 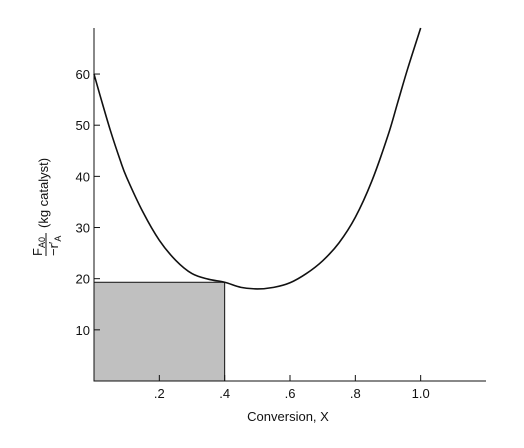 I want to click on x-tick-label: .6, so click(x=290, y=393).